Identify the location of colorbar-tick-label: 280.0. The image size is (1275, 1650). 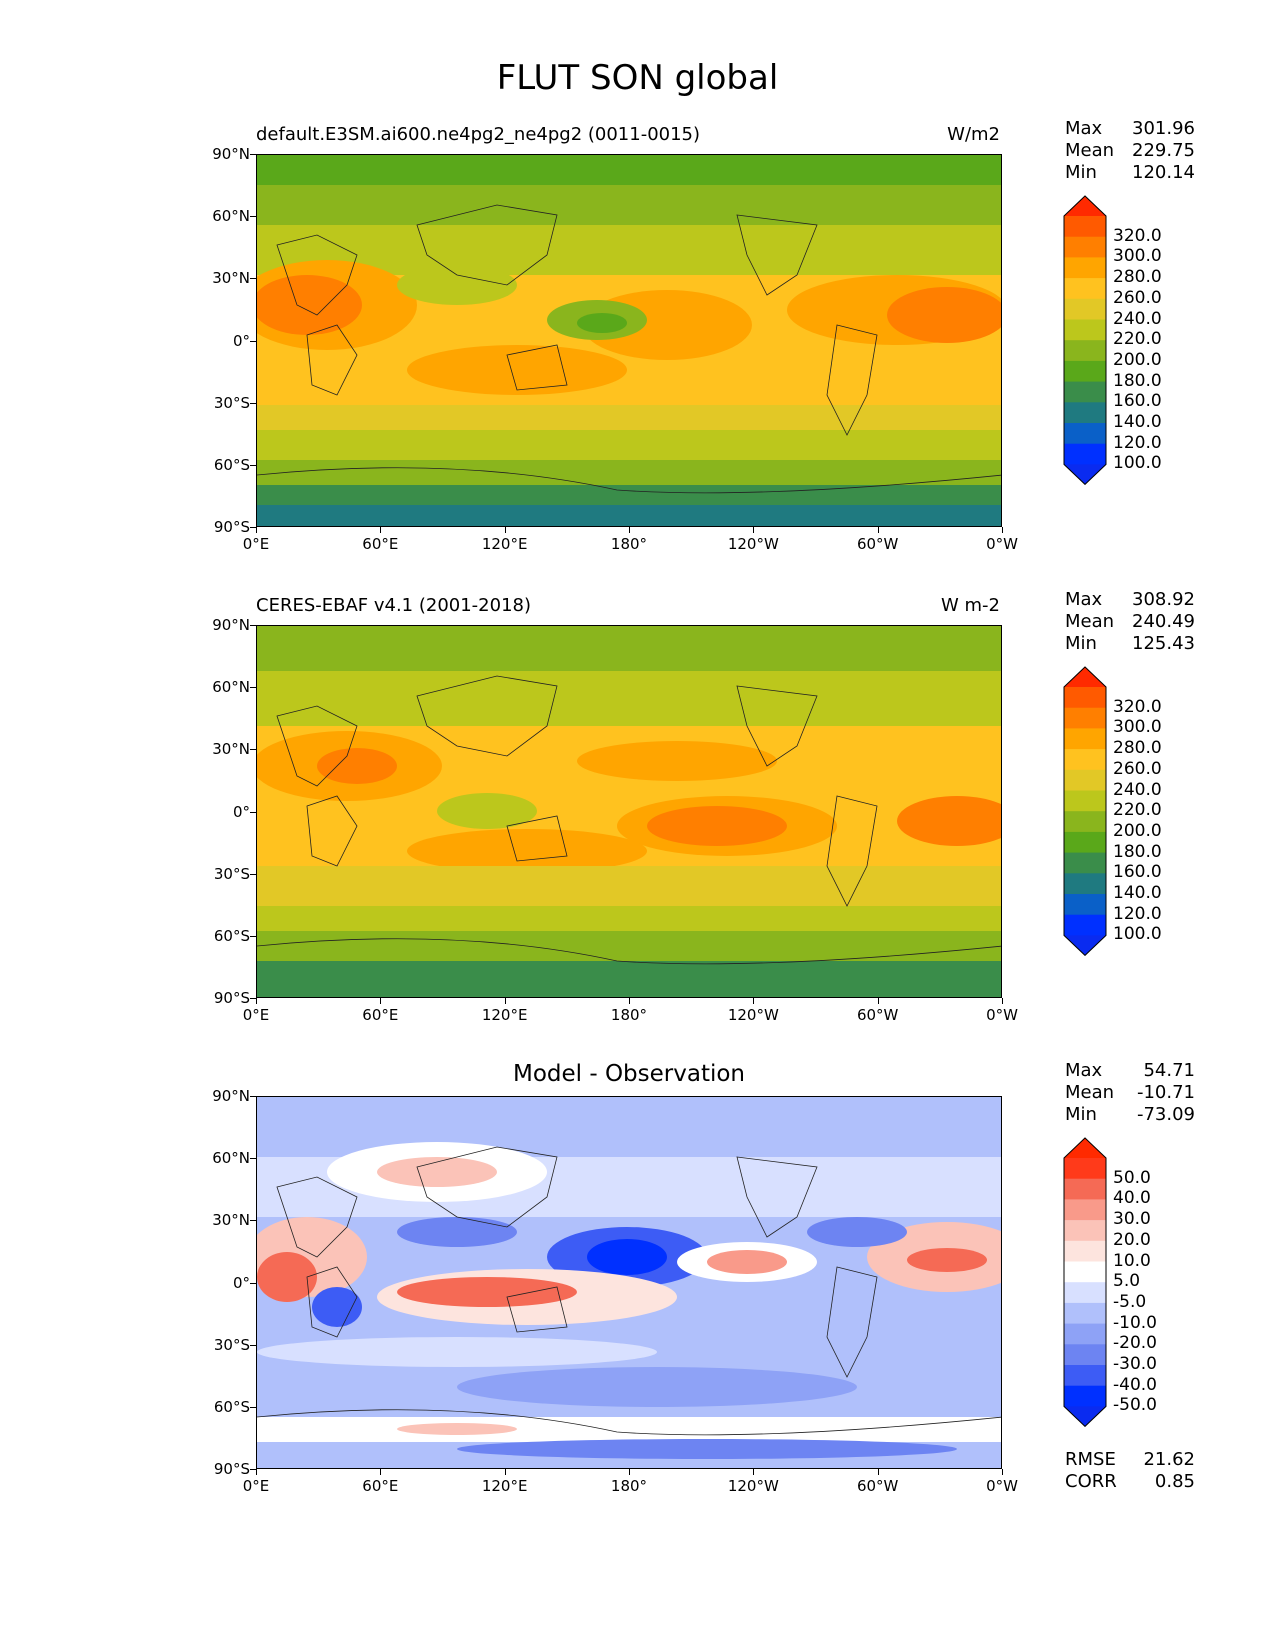
(1137, 277).